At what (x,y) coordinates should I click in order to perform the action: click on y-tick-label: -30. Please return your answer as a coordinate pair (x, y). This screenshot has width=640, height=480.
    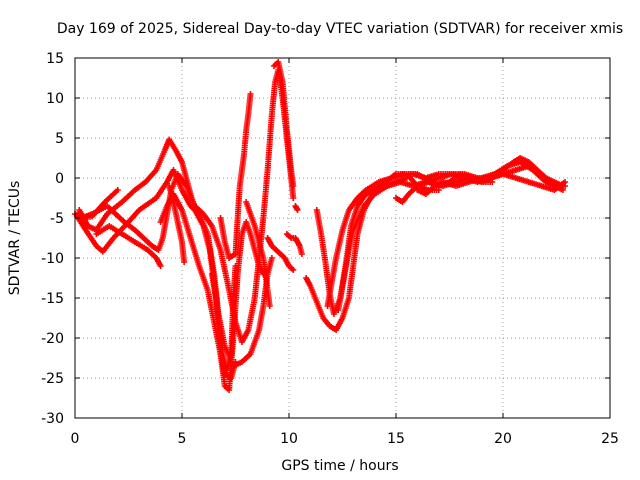
    Looking at the image, I should click on (52, 419).